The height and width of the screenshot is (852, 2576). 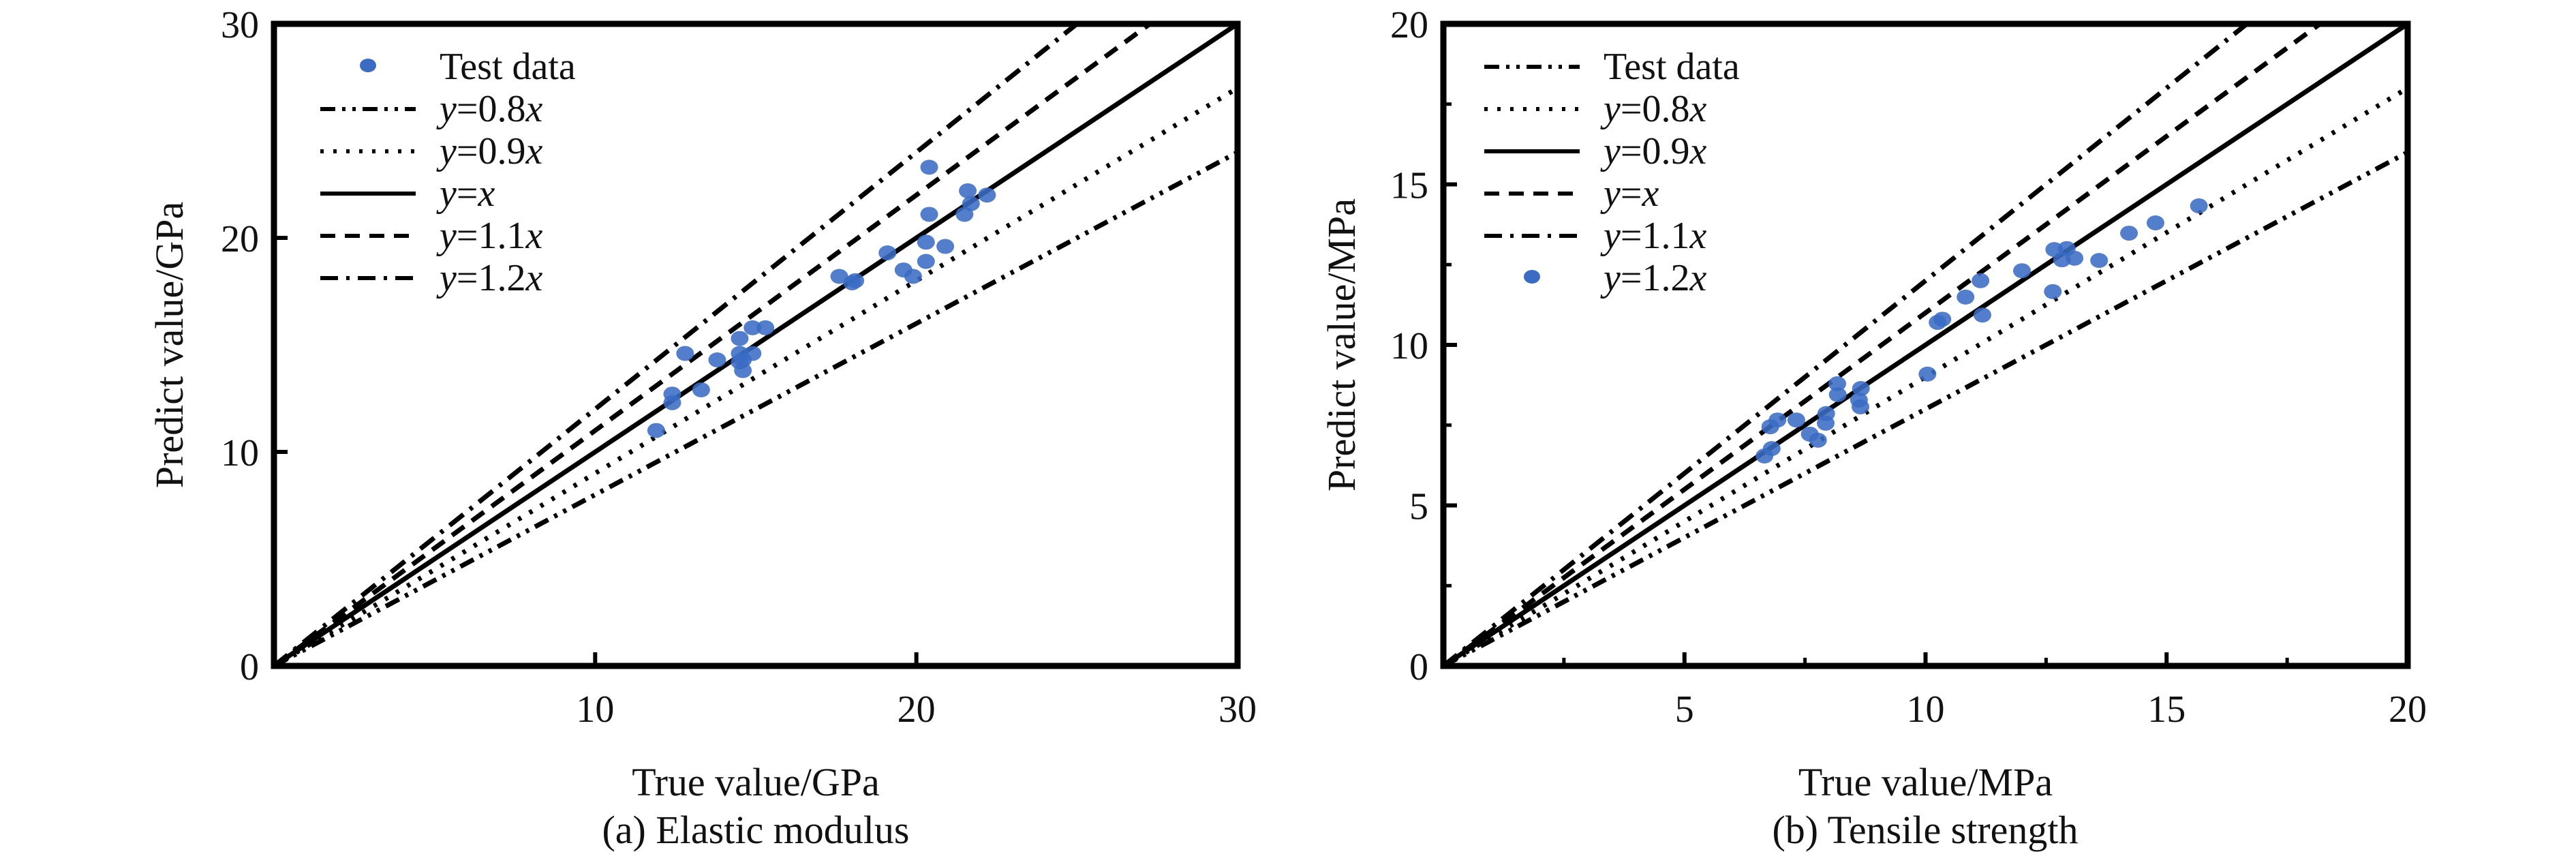 What do you see at coordinates (1418, 507) in the screenshot?
I see `y-tick-label: 5` at bounding box center [1418, 507].